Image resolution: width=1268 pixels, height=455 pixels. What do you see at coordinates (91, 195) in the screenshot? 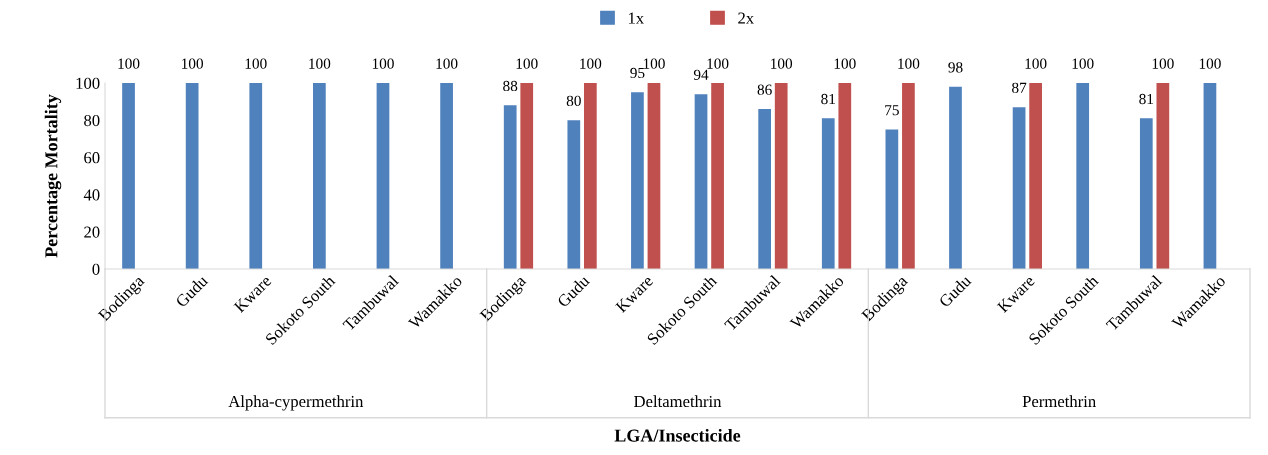
I see `y-tick-label: 40` at bounding box center [91, 195].